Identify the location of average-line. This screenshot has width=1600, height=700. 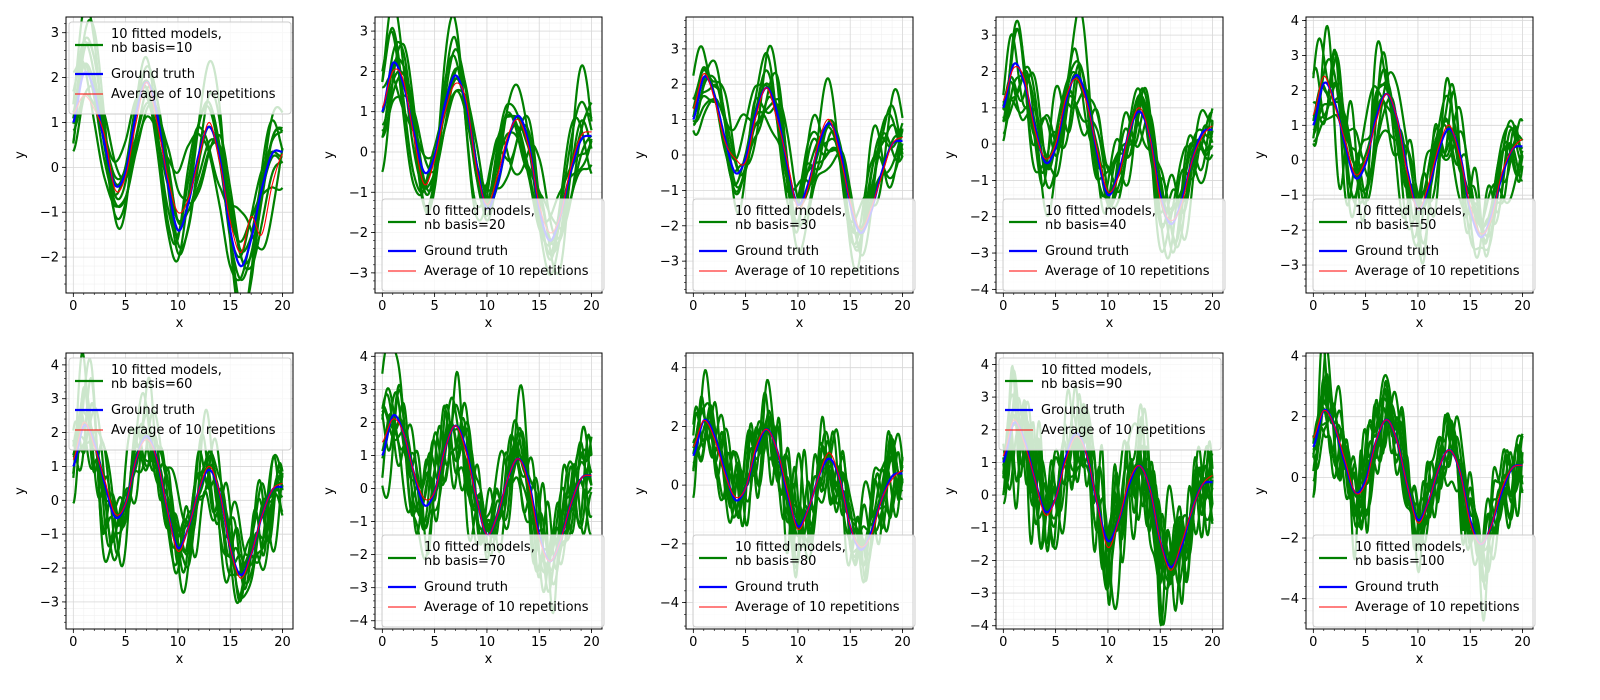
(177, 167).